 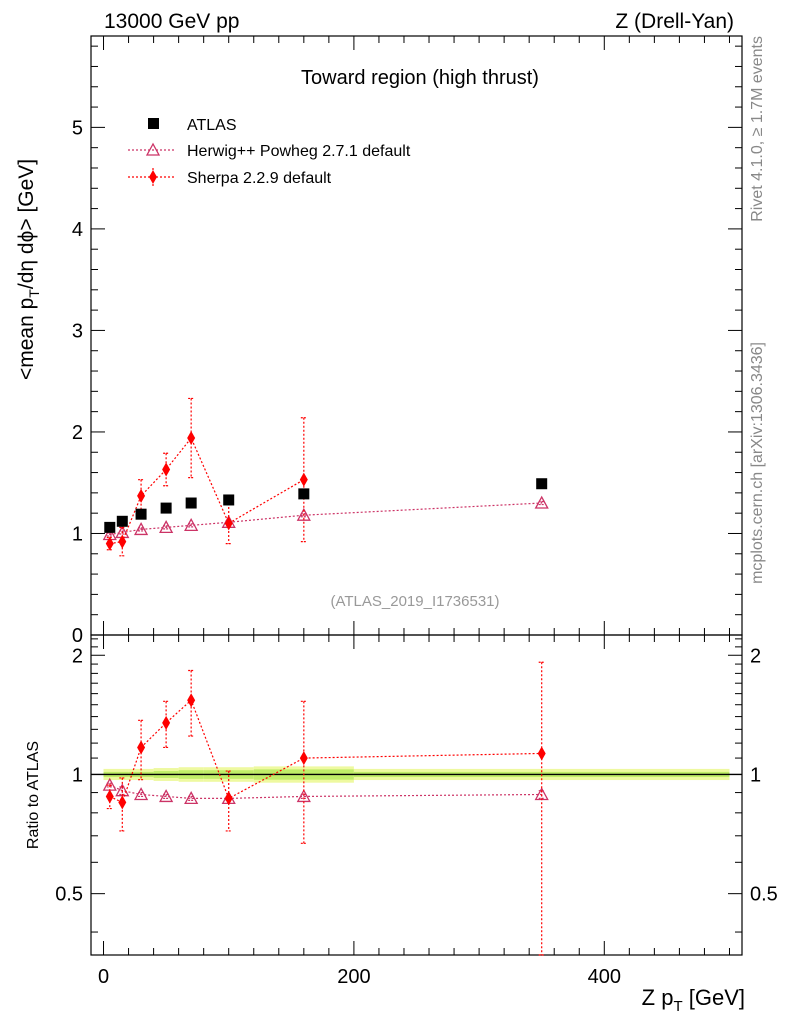 I want to click on ratio-ytick-label: 1, so click(x=77, y=775).